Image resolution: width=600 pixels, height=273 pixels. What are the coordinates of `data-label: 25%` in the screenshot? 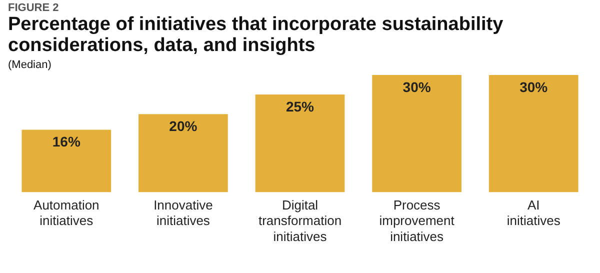 It's located at (300, 106).